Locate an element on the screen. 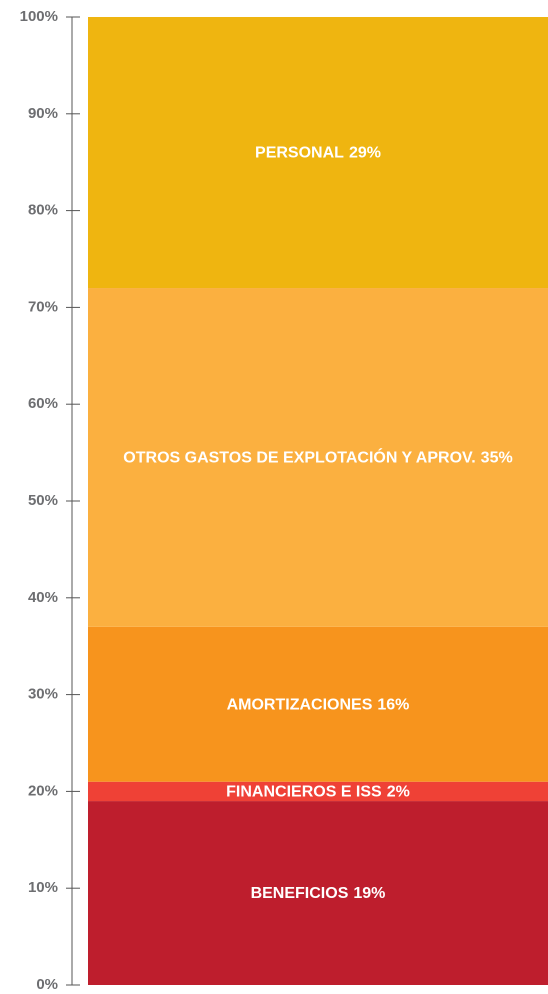  segment-name: PERSONAL is located at coordinates (299, 153).